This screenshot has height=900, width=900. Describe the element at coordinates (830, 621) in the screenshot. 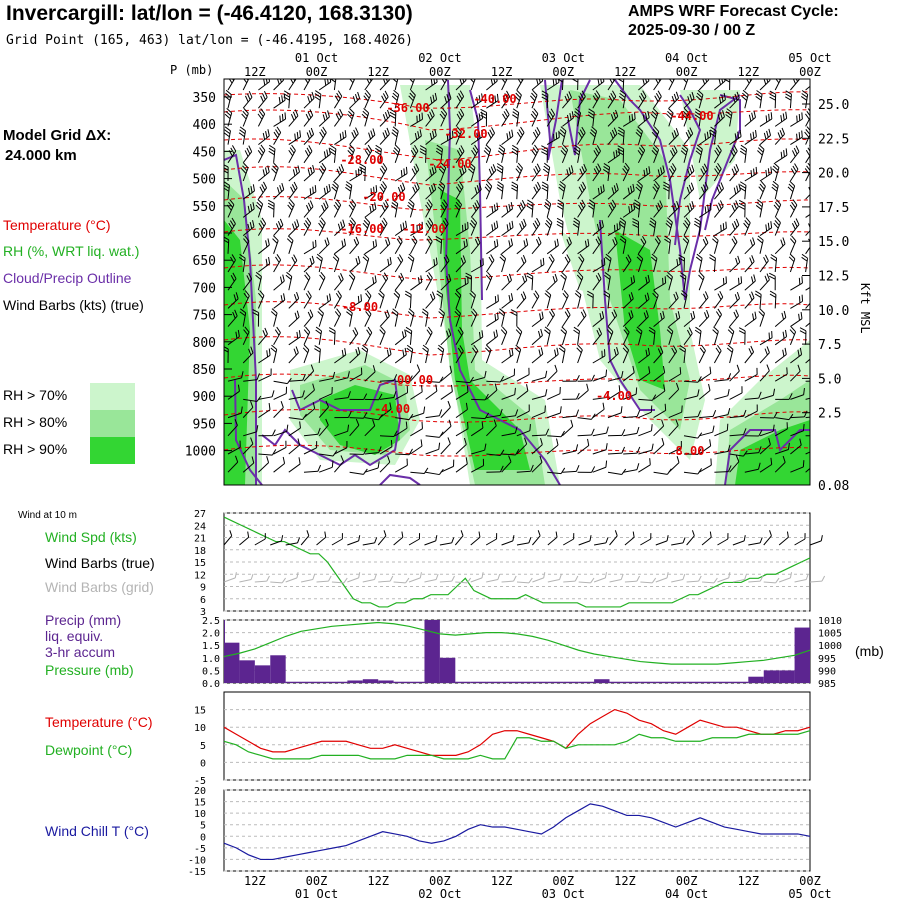

I see `pressure-tick-label: 1010` at that location.